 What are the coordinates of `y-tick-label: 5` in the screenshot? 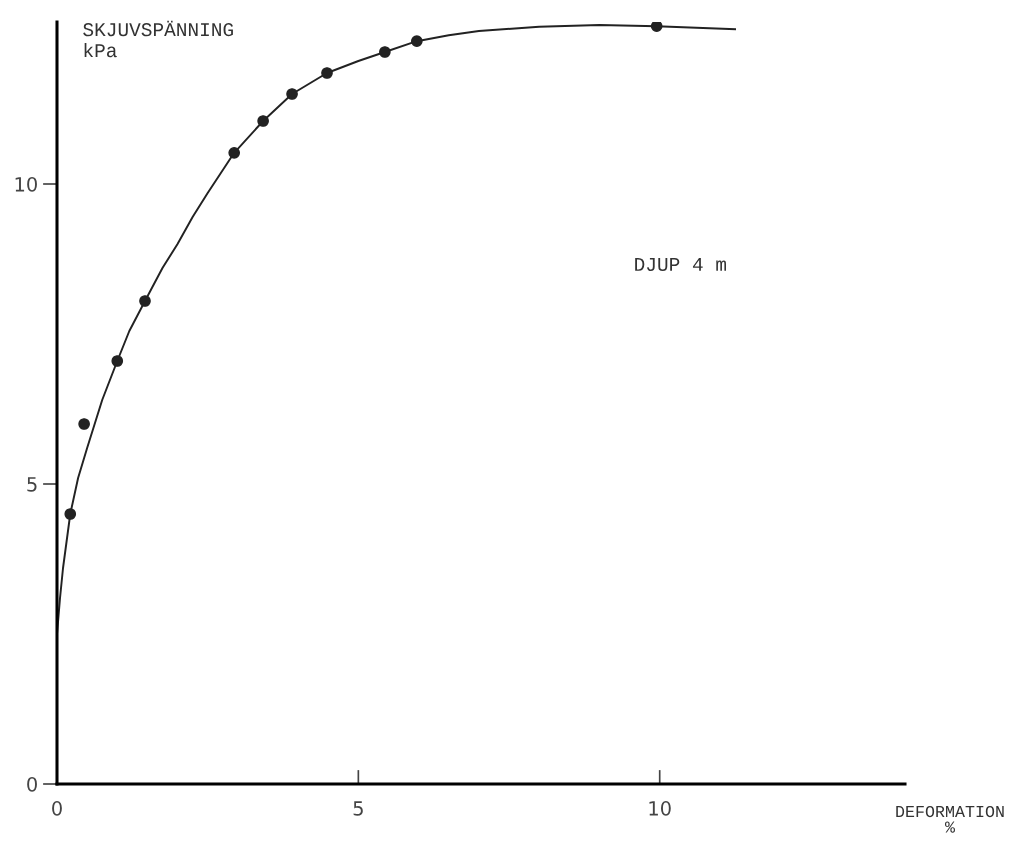 It's located at (32, 484).